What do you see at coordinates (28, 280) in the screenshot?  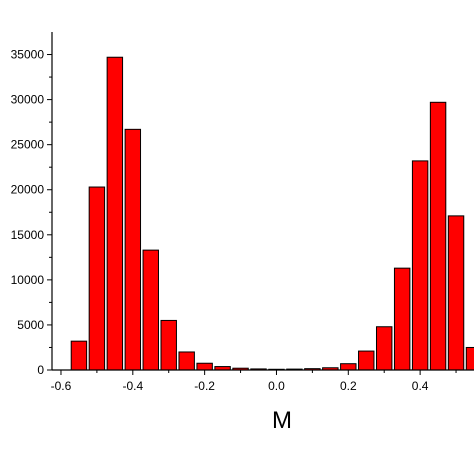 I see `y-tick-label: 10000` at bounding box center [28, 280].